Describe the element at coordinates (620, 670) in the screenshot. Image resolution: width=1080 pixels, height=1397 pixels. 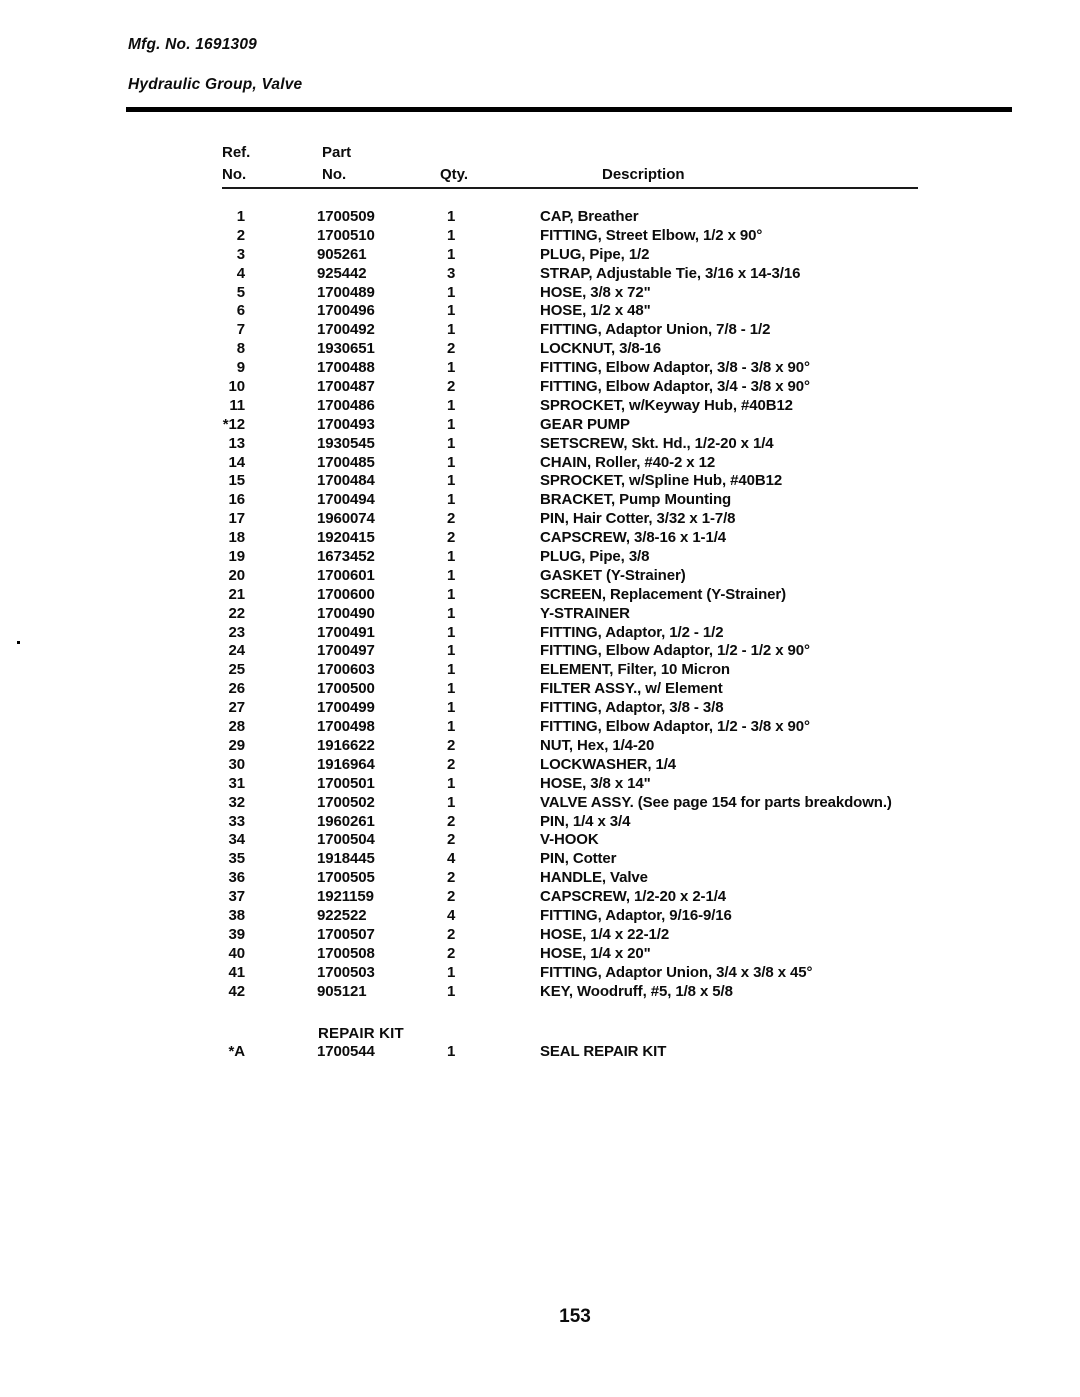
I see `table-row: 25 1700603 1 ELEMENT, Filter, 10 Micron` at that location.